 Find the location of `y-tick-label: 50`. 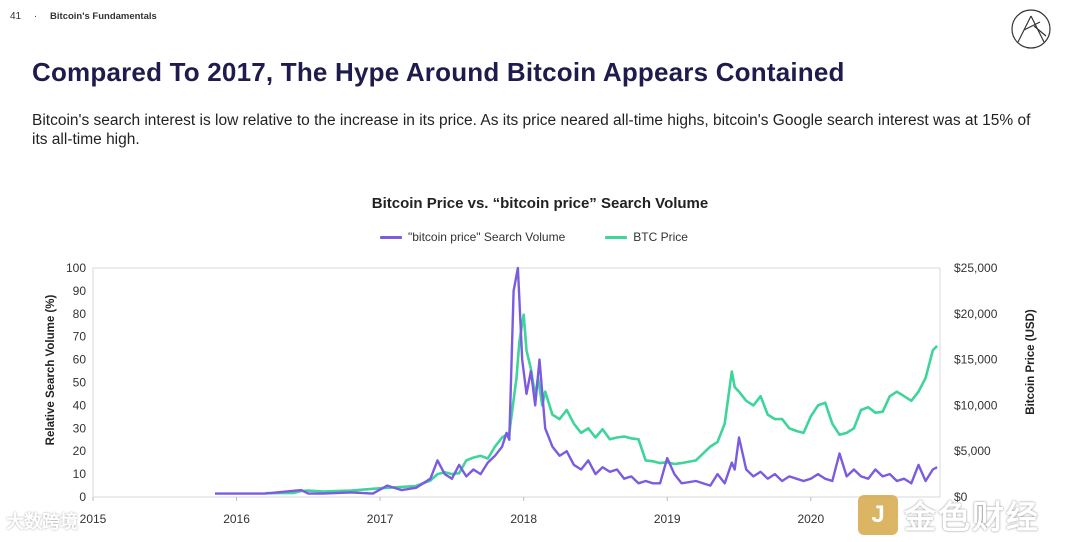

y-tick-label: 50 is located at coordinates (80, 383).